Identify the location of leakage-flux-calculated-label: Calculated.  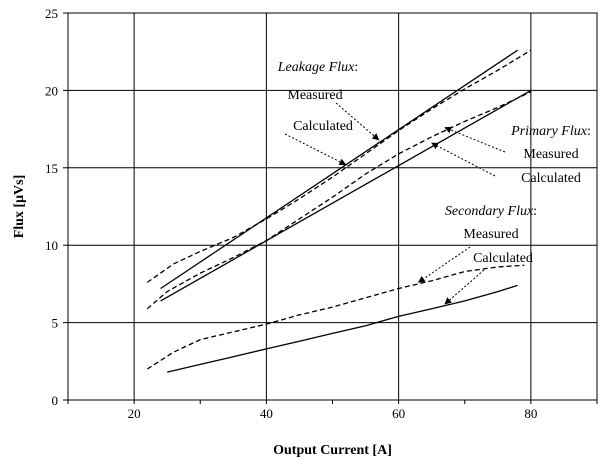
(323, 126).